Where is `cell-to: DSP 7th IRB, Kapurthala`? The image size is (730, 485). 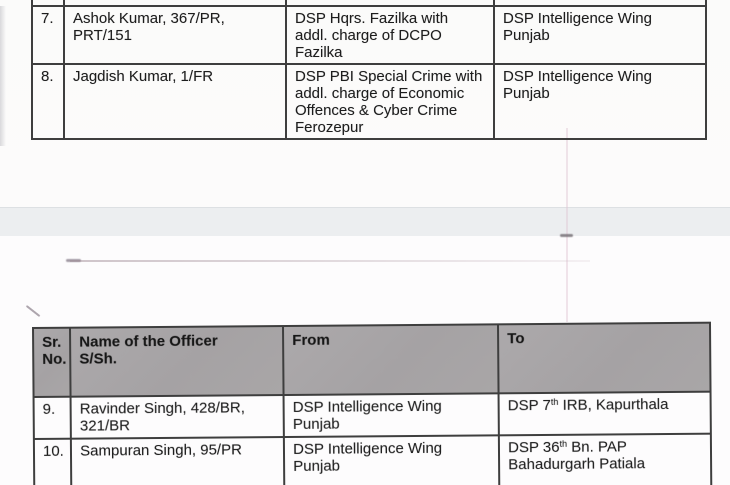
cell-to: DSP 7th IRB, Kapurthala is located at coordinates (605, 413).